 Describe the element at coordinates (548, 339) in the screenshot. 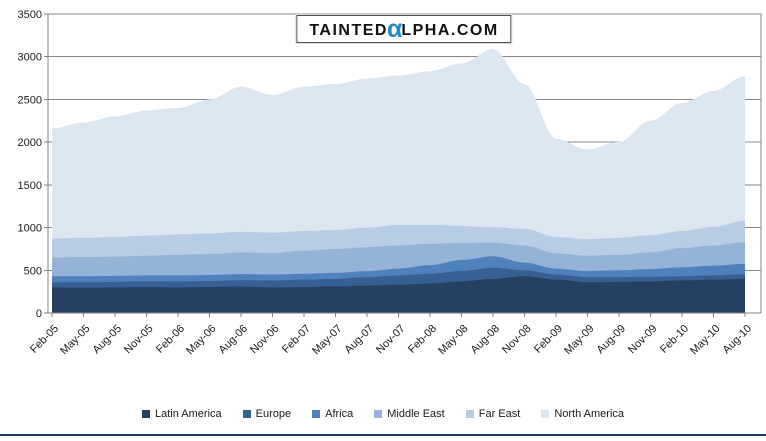

I see `x-tick-label: Feb-09` at that location.